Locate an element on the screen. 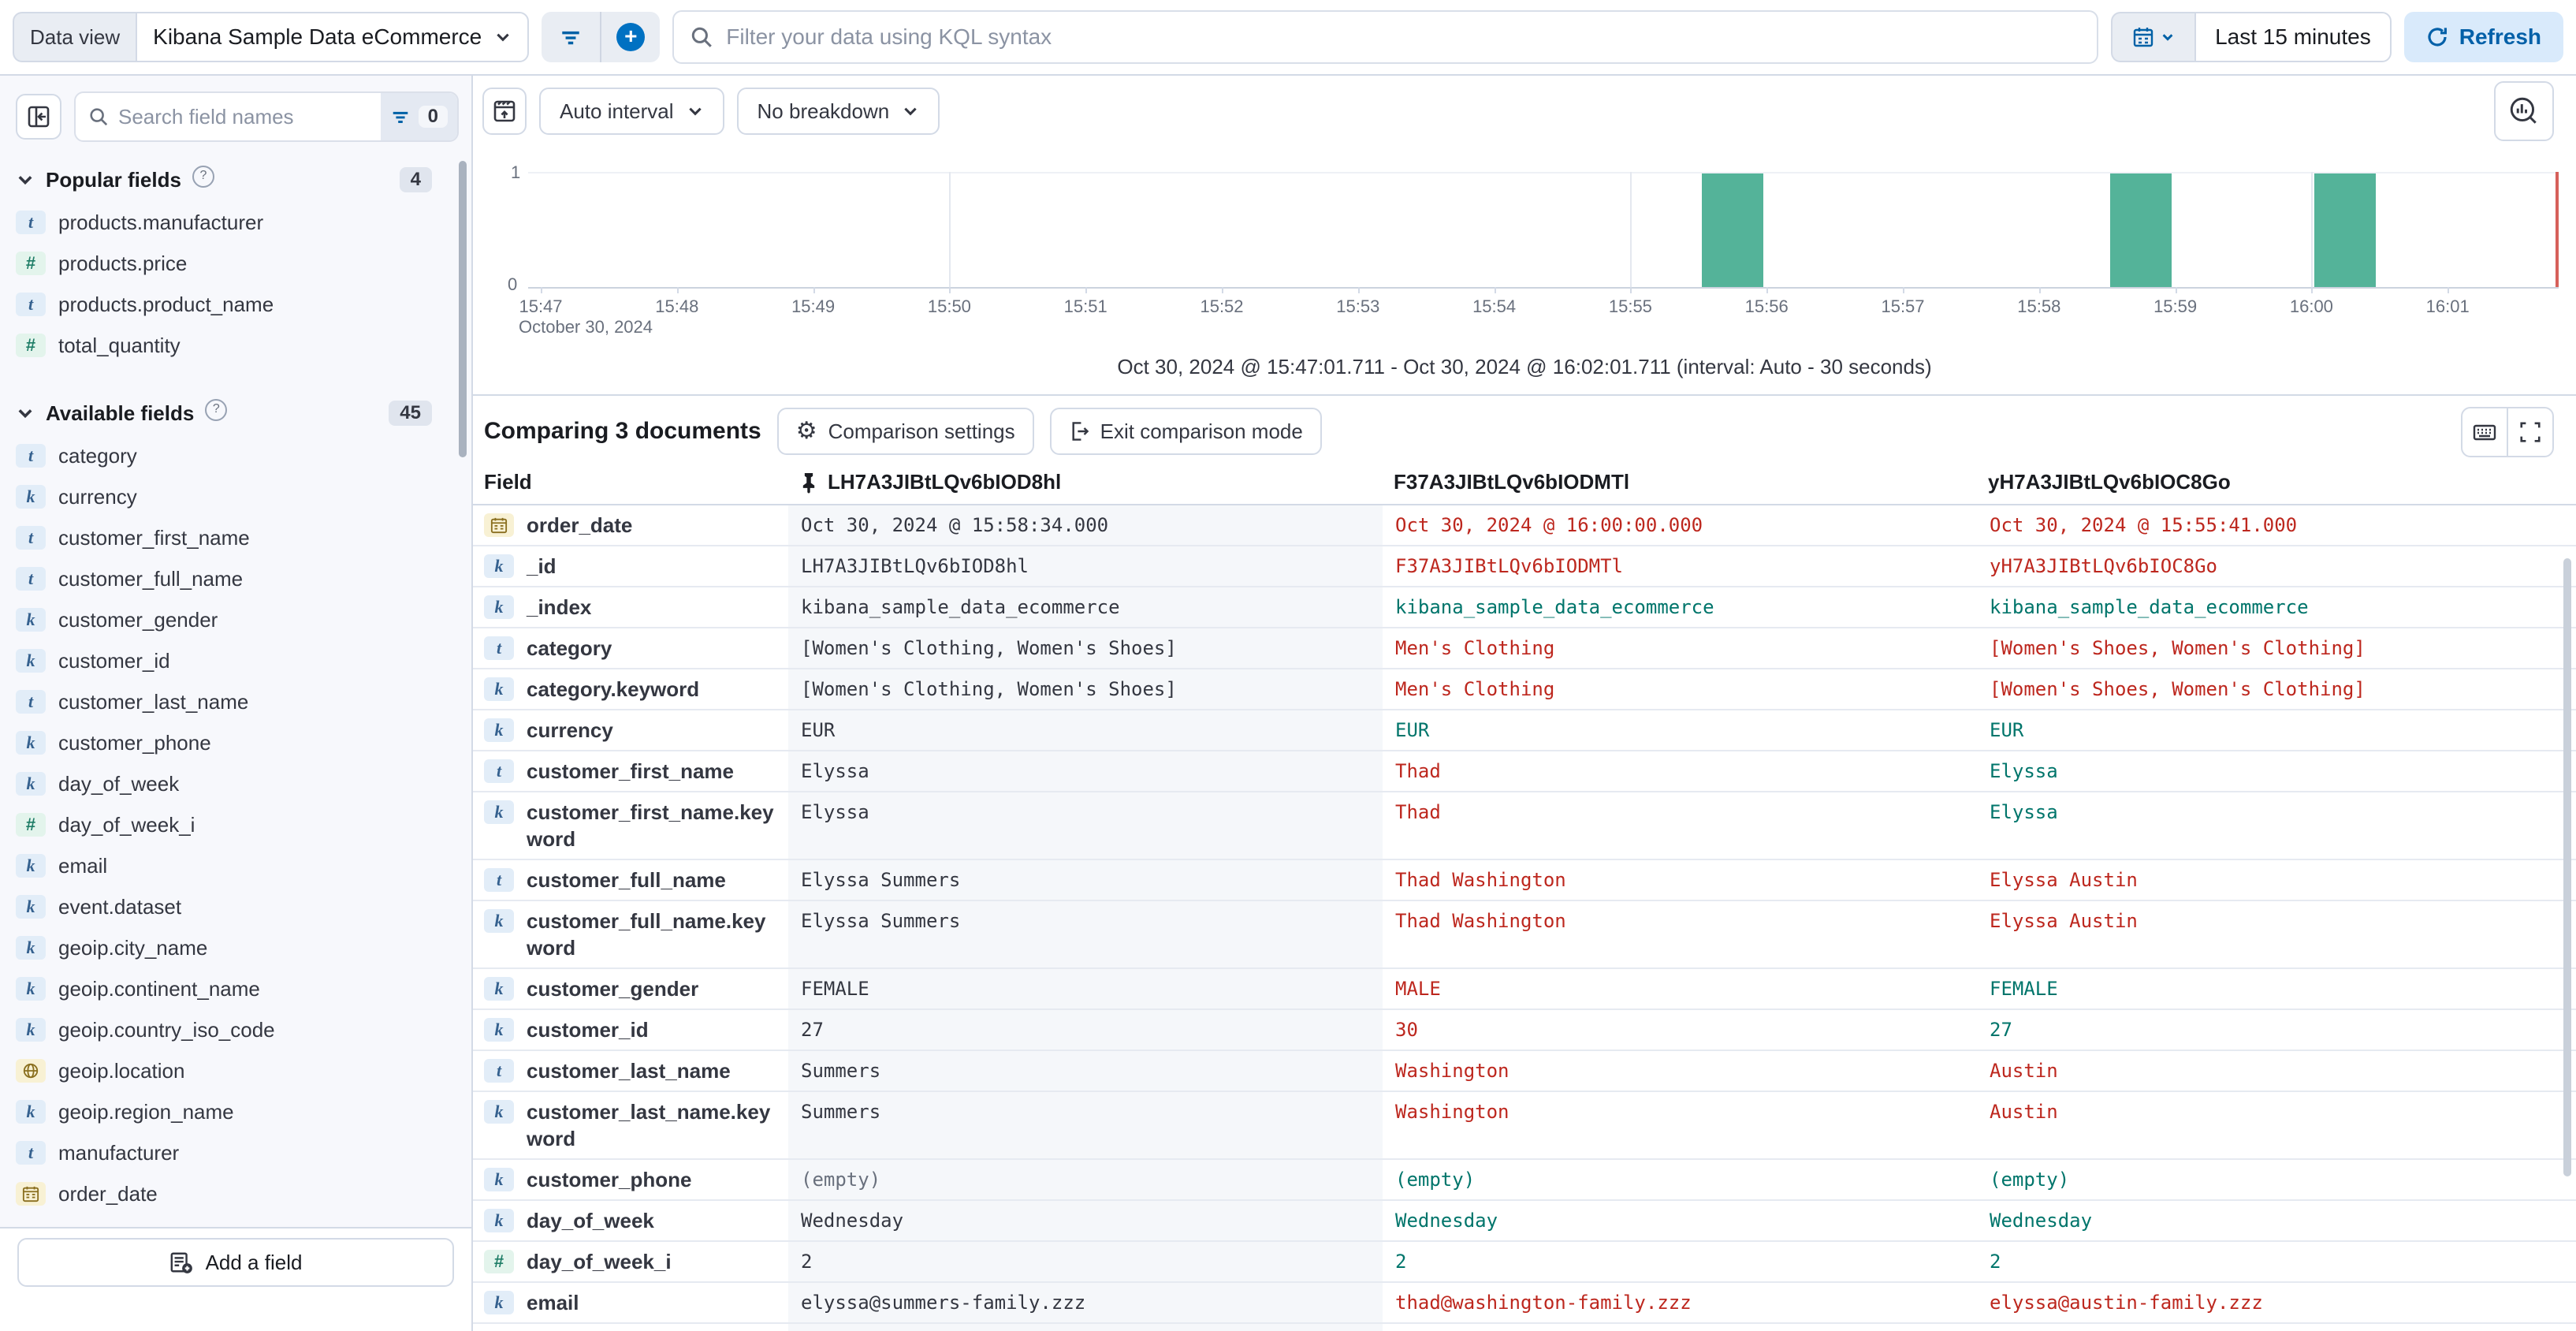 The width and height of the screenshot is (2576, 1331). sidebar-field-geoip.location: geoip.location is located at coordinates (235, 1070).